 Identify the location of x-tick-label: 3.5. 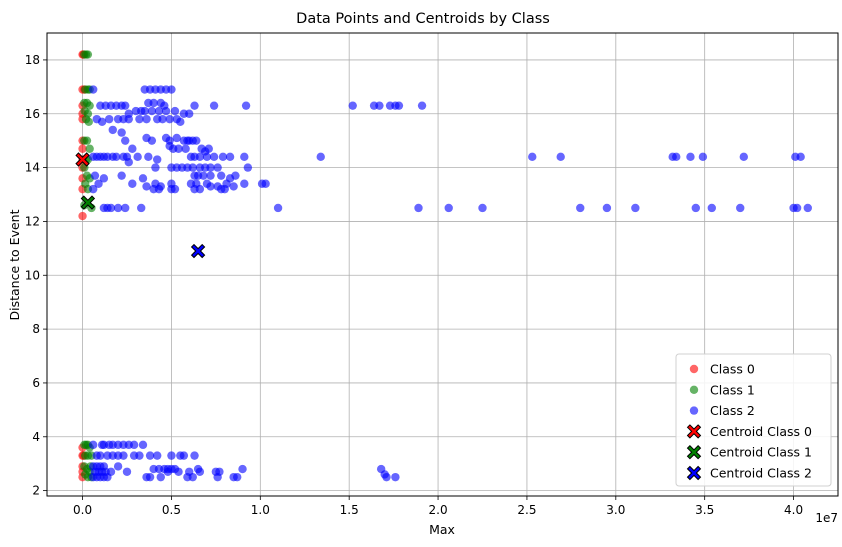
(704, 510).